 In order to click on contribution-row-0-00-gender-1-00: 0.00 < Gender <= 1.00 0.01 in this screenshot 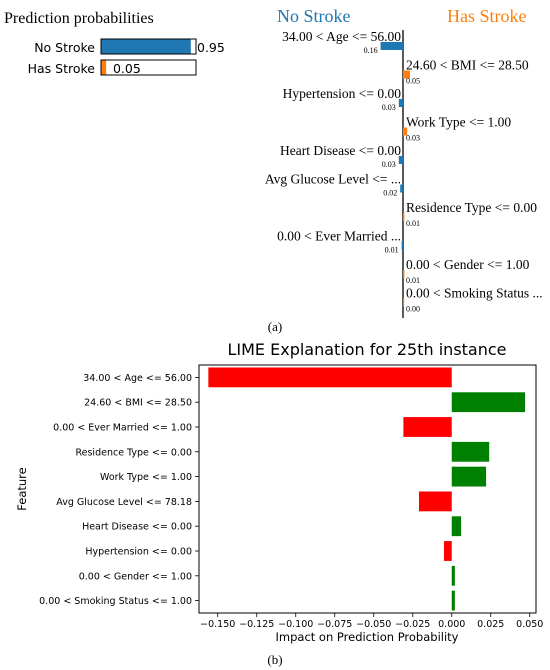, I will do `click(466, 271)`.